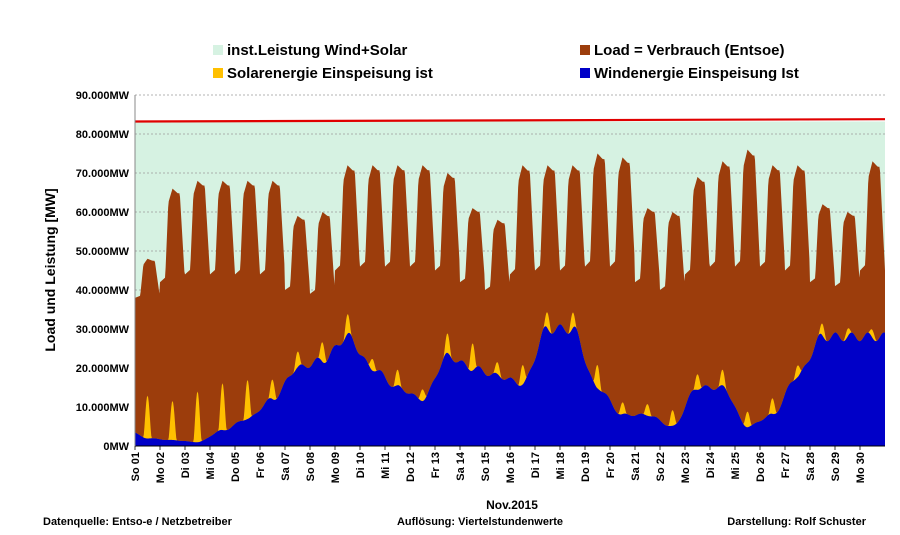  I want to click on x-tick-label: Fr 27, so click(786, 465).